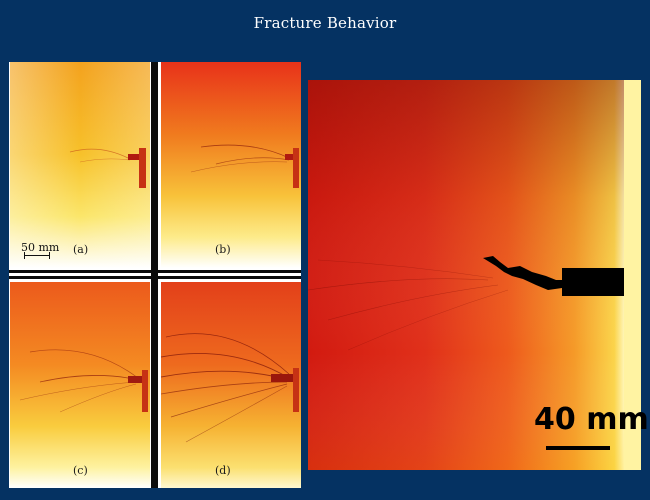  I want to click on small-scale-bar, so click(37, 255).